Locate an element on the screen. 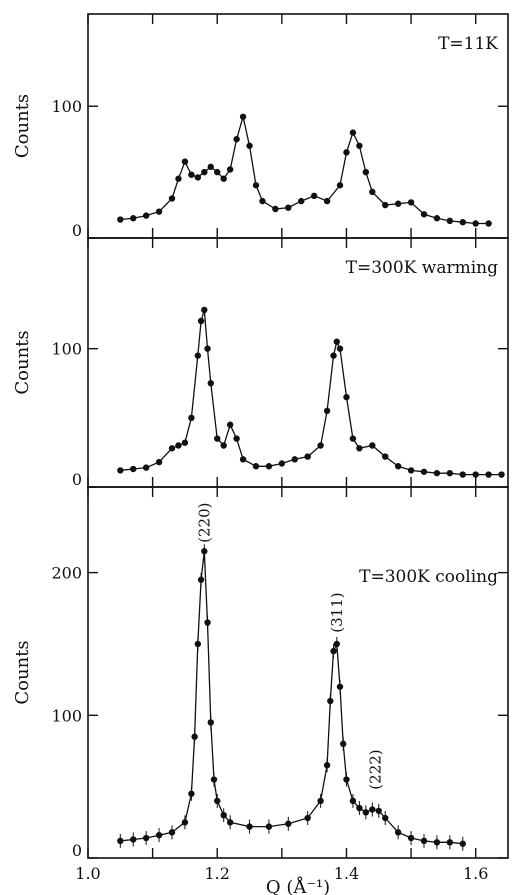 The height and width of the screenshot is (895, 525). x-tick-label: 1.0 is located at coordinates (87, 873).